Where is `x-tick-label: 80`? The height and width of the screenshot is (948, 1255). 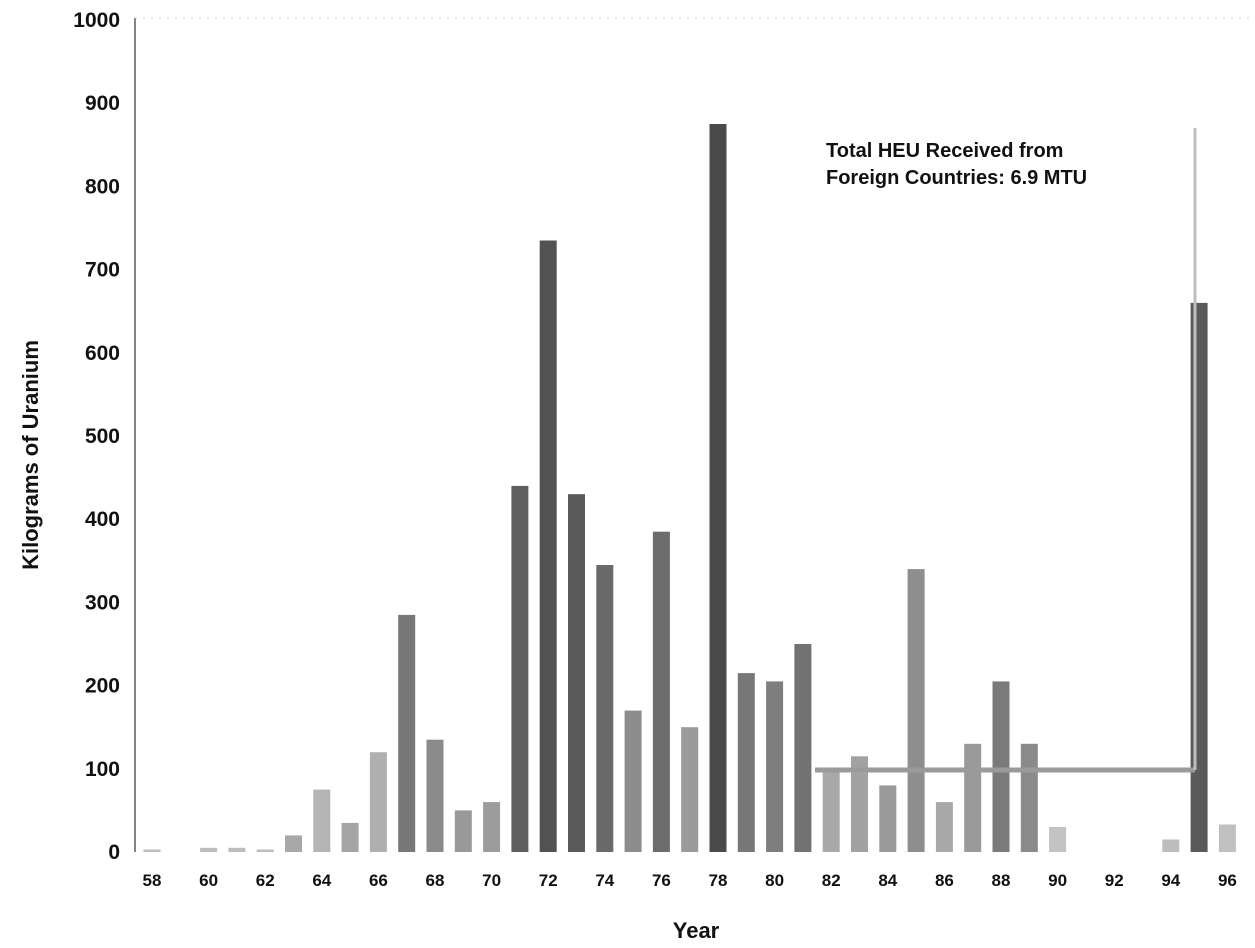 x-tick-label: 80 is located at coordinates (774, 880).